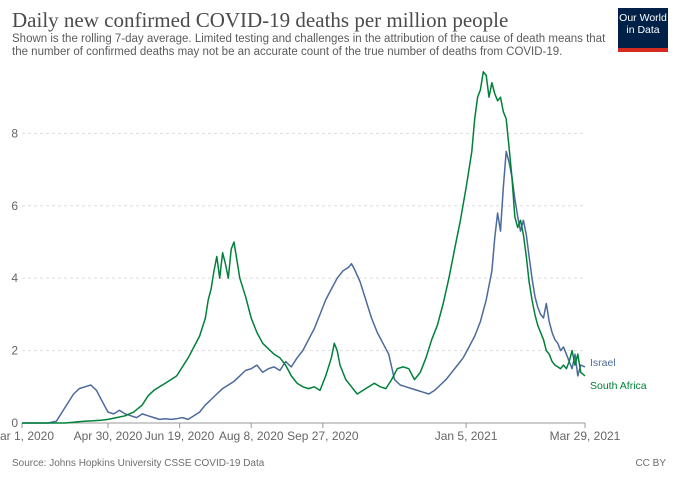 Image resolution: width=680 pixels, height=480 pixels. I want to click on x-axis, so click(303, 425).